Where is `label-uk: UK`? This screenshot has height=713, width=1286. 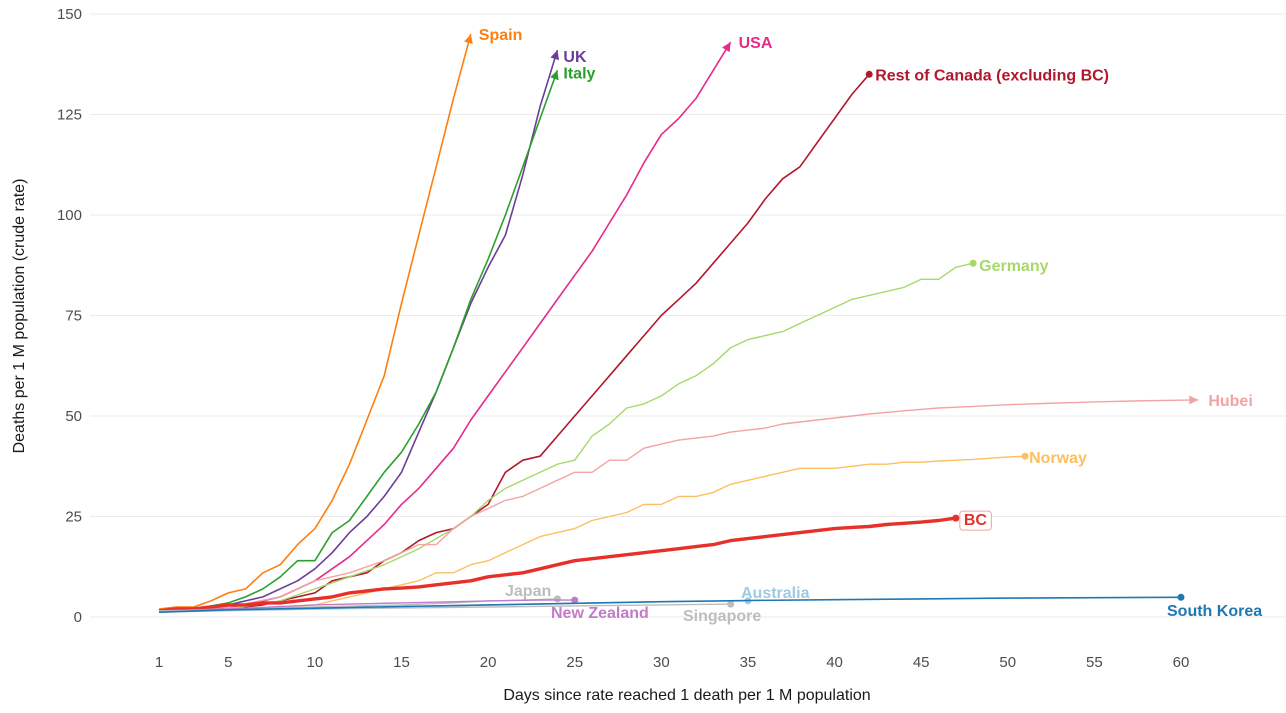
label-uk: UK is located at coordinates (575, 57).